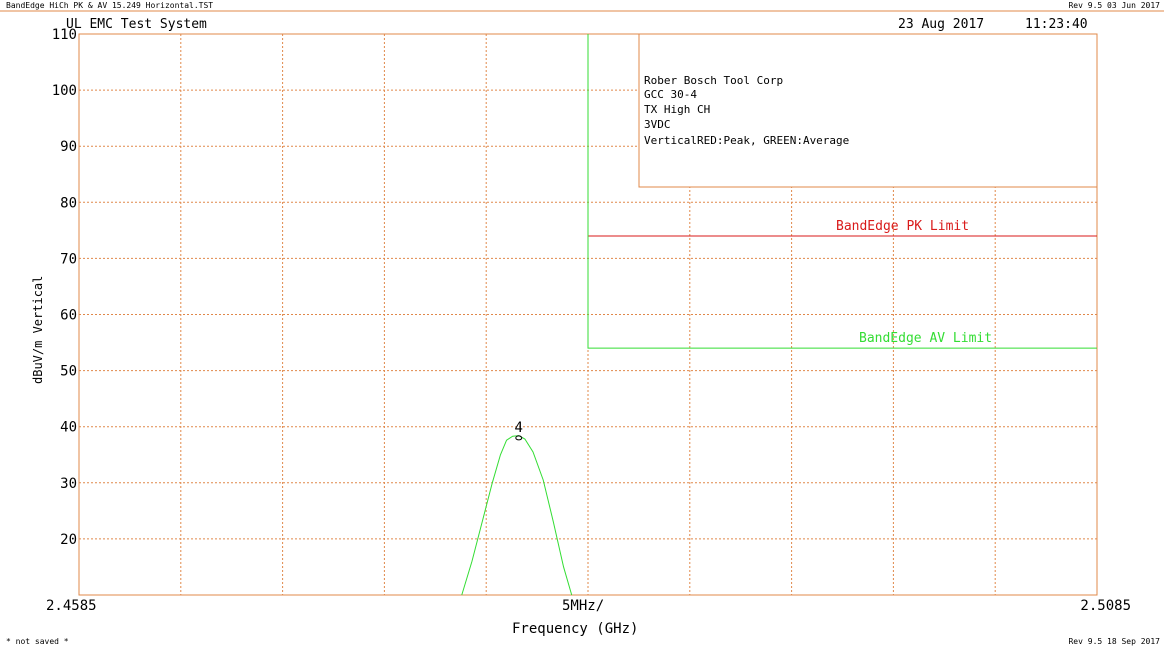 The image size is (1164, 649). I want to click on marker-label: 4, so click(519, 428).